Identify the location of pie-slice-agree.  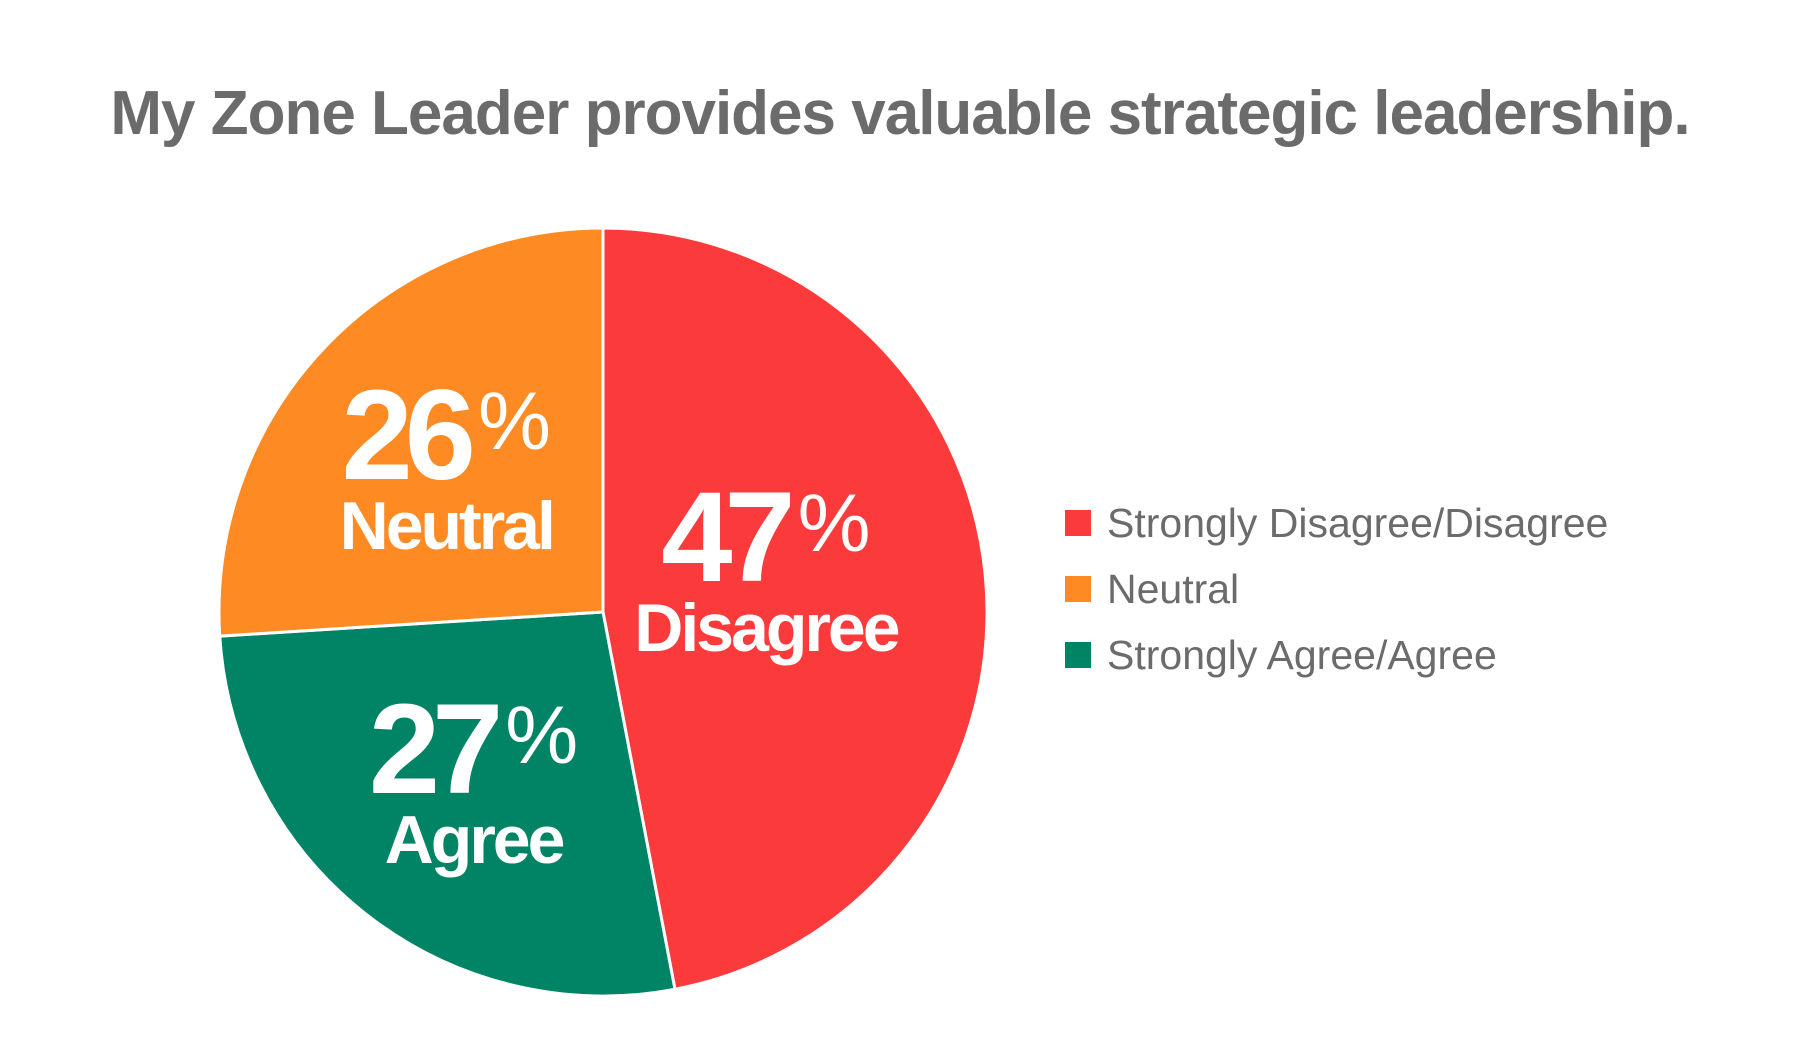
(447, 804).